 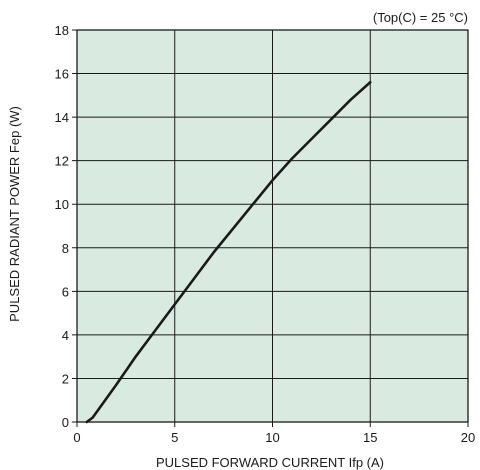 I want to click on x-tick-label: 0, so click(x=76, y=437).